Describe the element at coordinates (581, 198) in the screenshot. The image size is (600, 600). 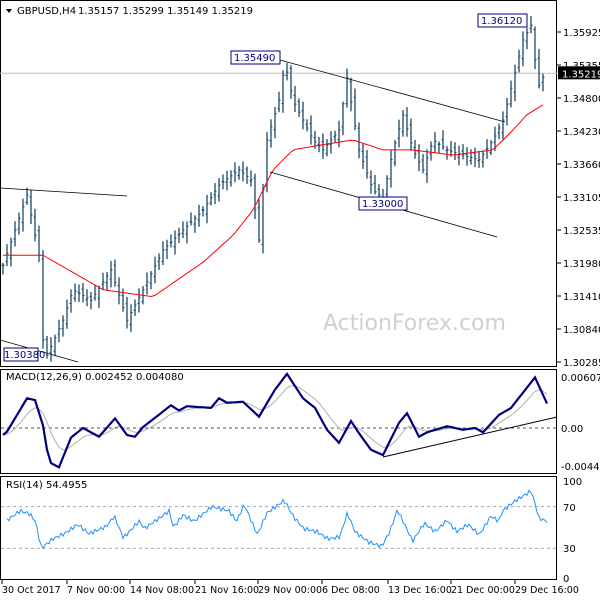
I see `price-tick-label: 1.33105` at that location.